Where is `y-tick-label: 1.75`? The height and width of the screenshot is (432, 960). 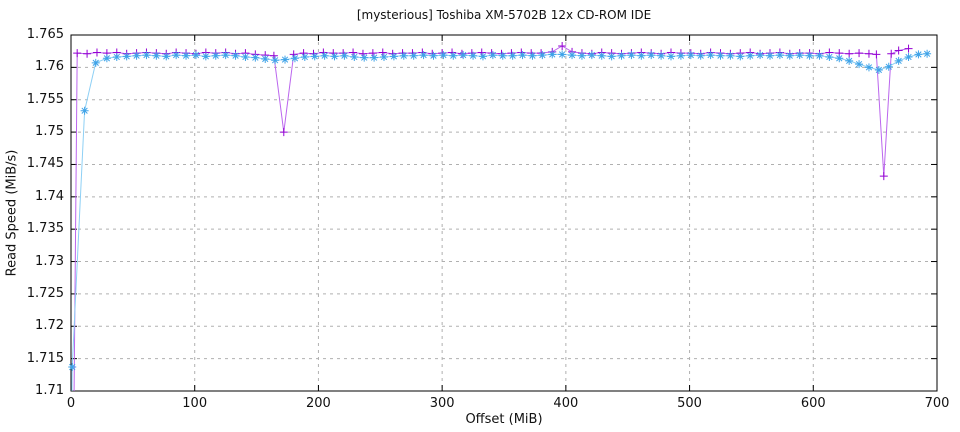 y-tick-label: 1.75 is located at coordinates (49, 132).